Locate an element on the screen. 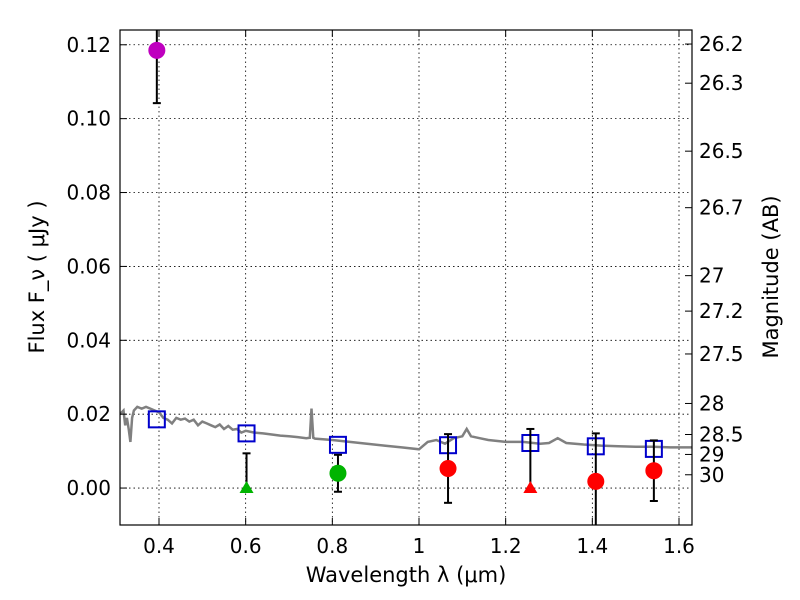 This screenshot has width=800, height=600. mag-tick-label: 26.5 is located at coordinates (721, 151).